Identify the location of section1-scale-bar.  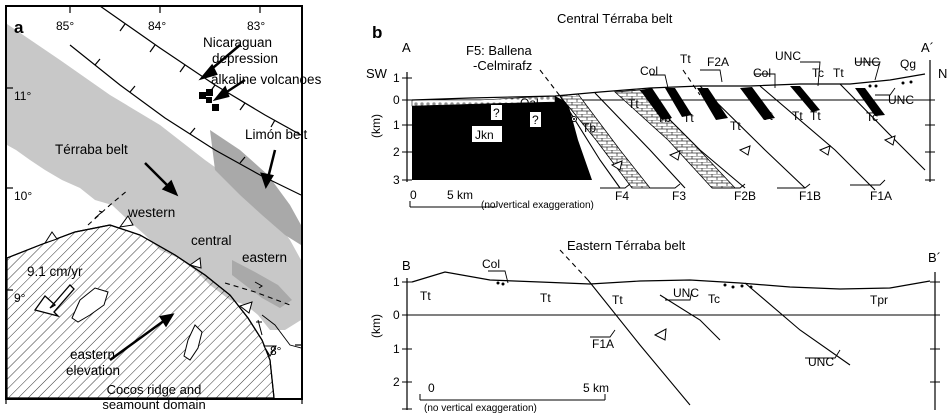
(453, 204).